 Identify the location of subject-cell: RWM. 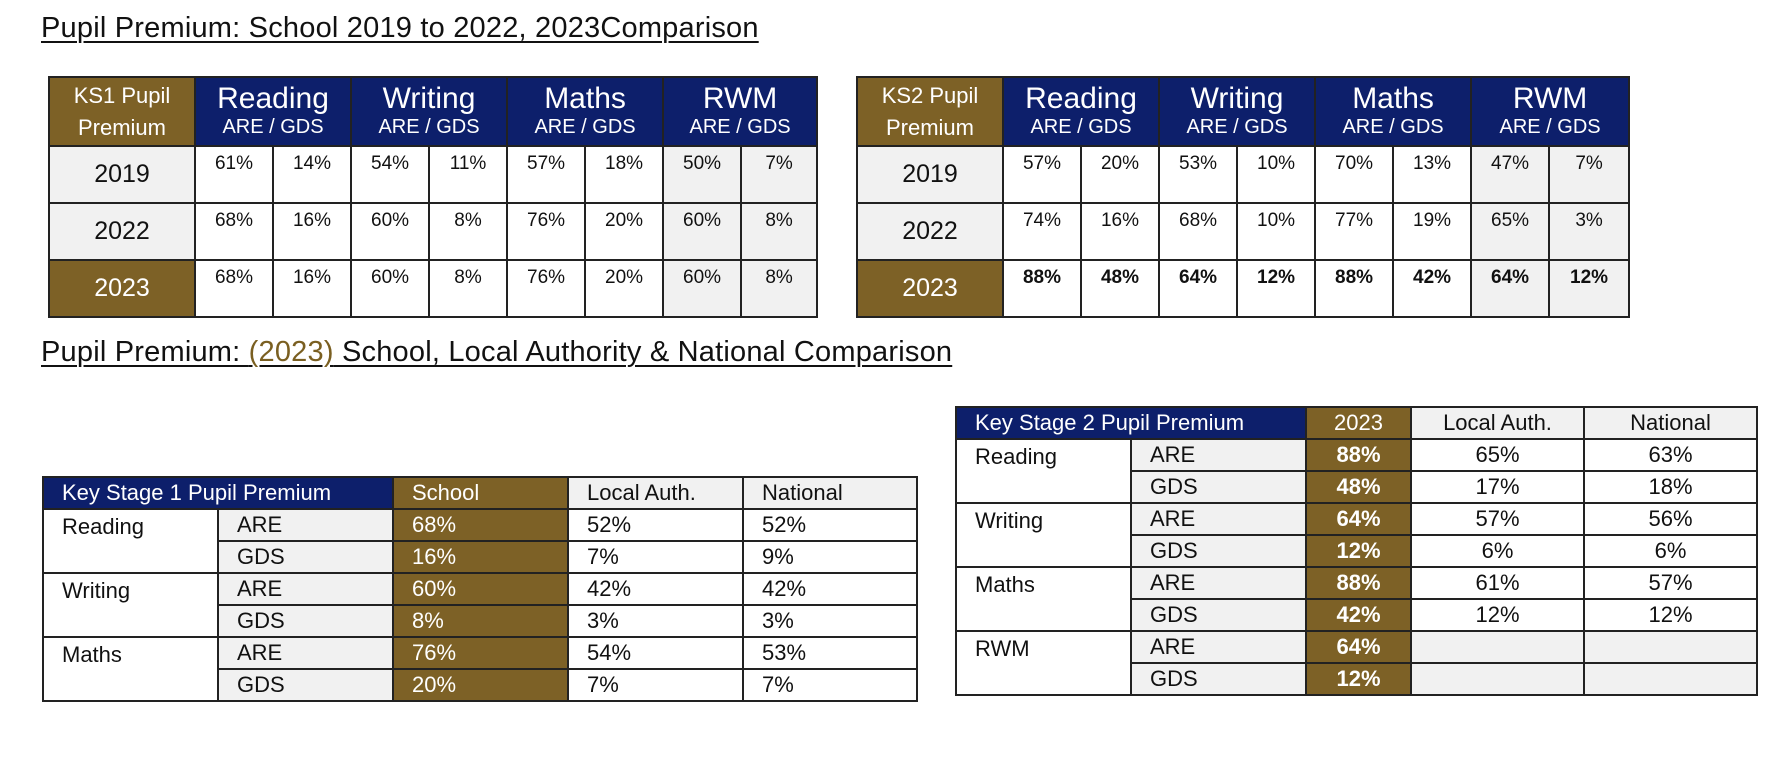
(1043, 663).